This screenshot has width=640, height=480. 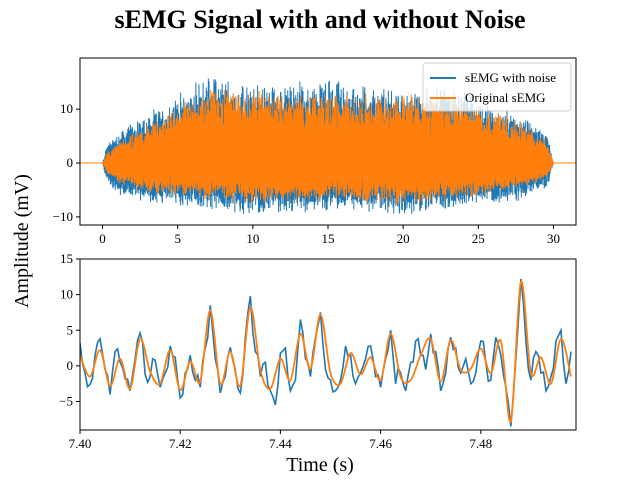 I want to click on legend-box, so click(x=497, y=87).